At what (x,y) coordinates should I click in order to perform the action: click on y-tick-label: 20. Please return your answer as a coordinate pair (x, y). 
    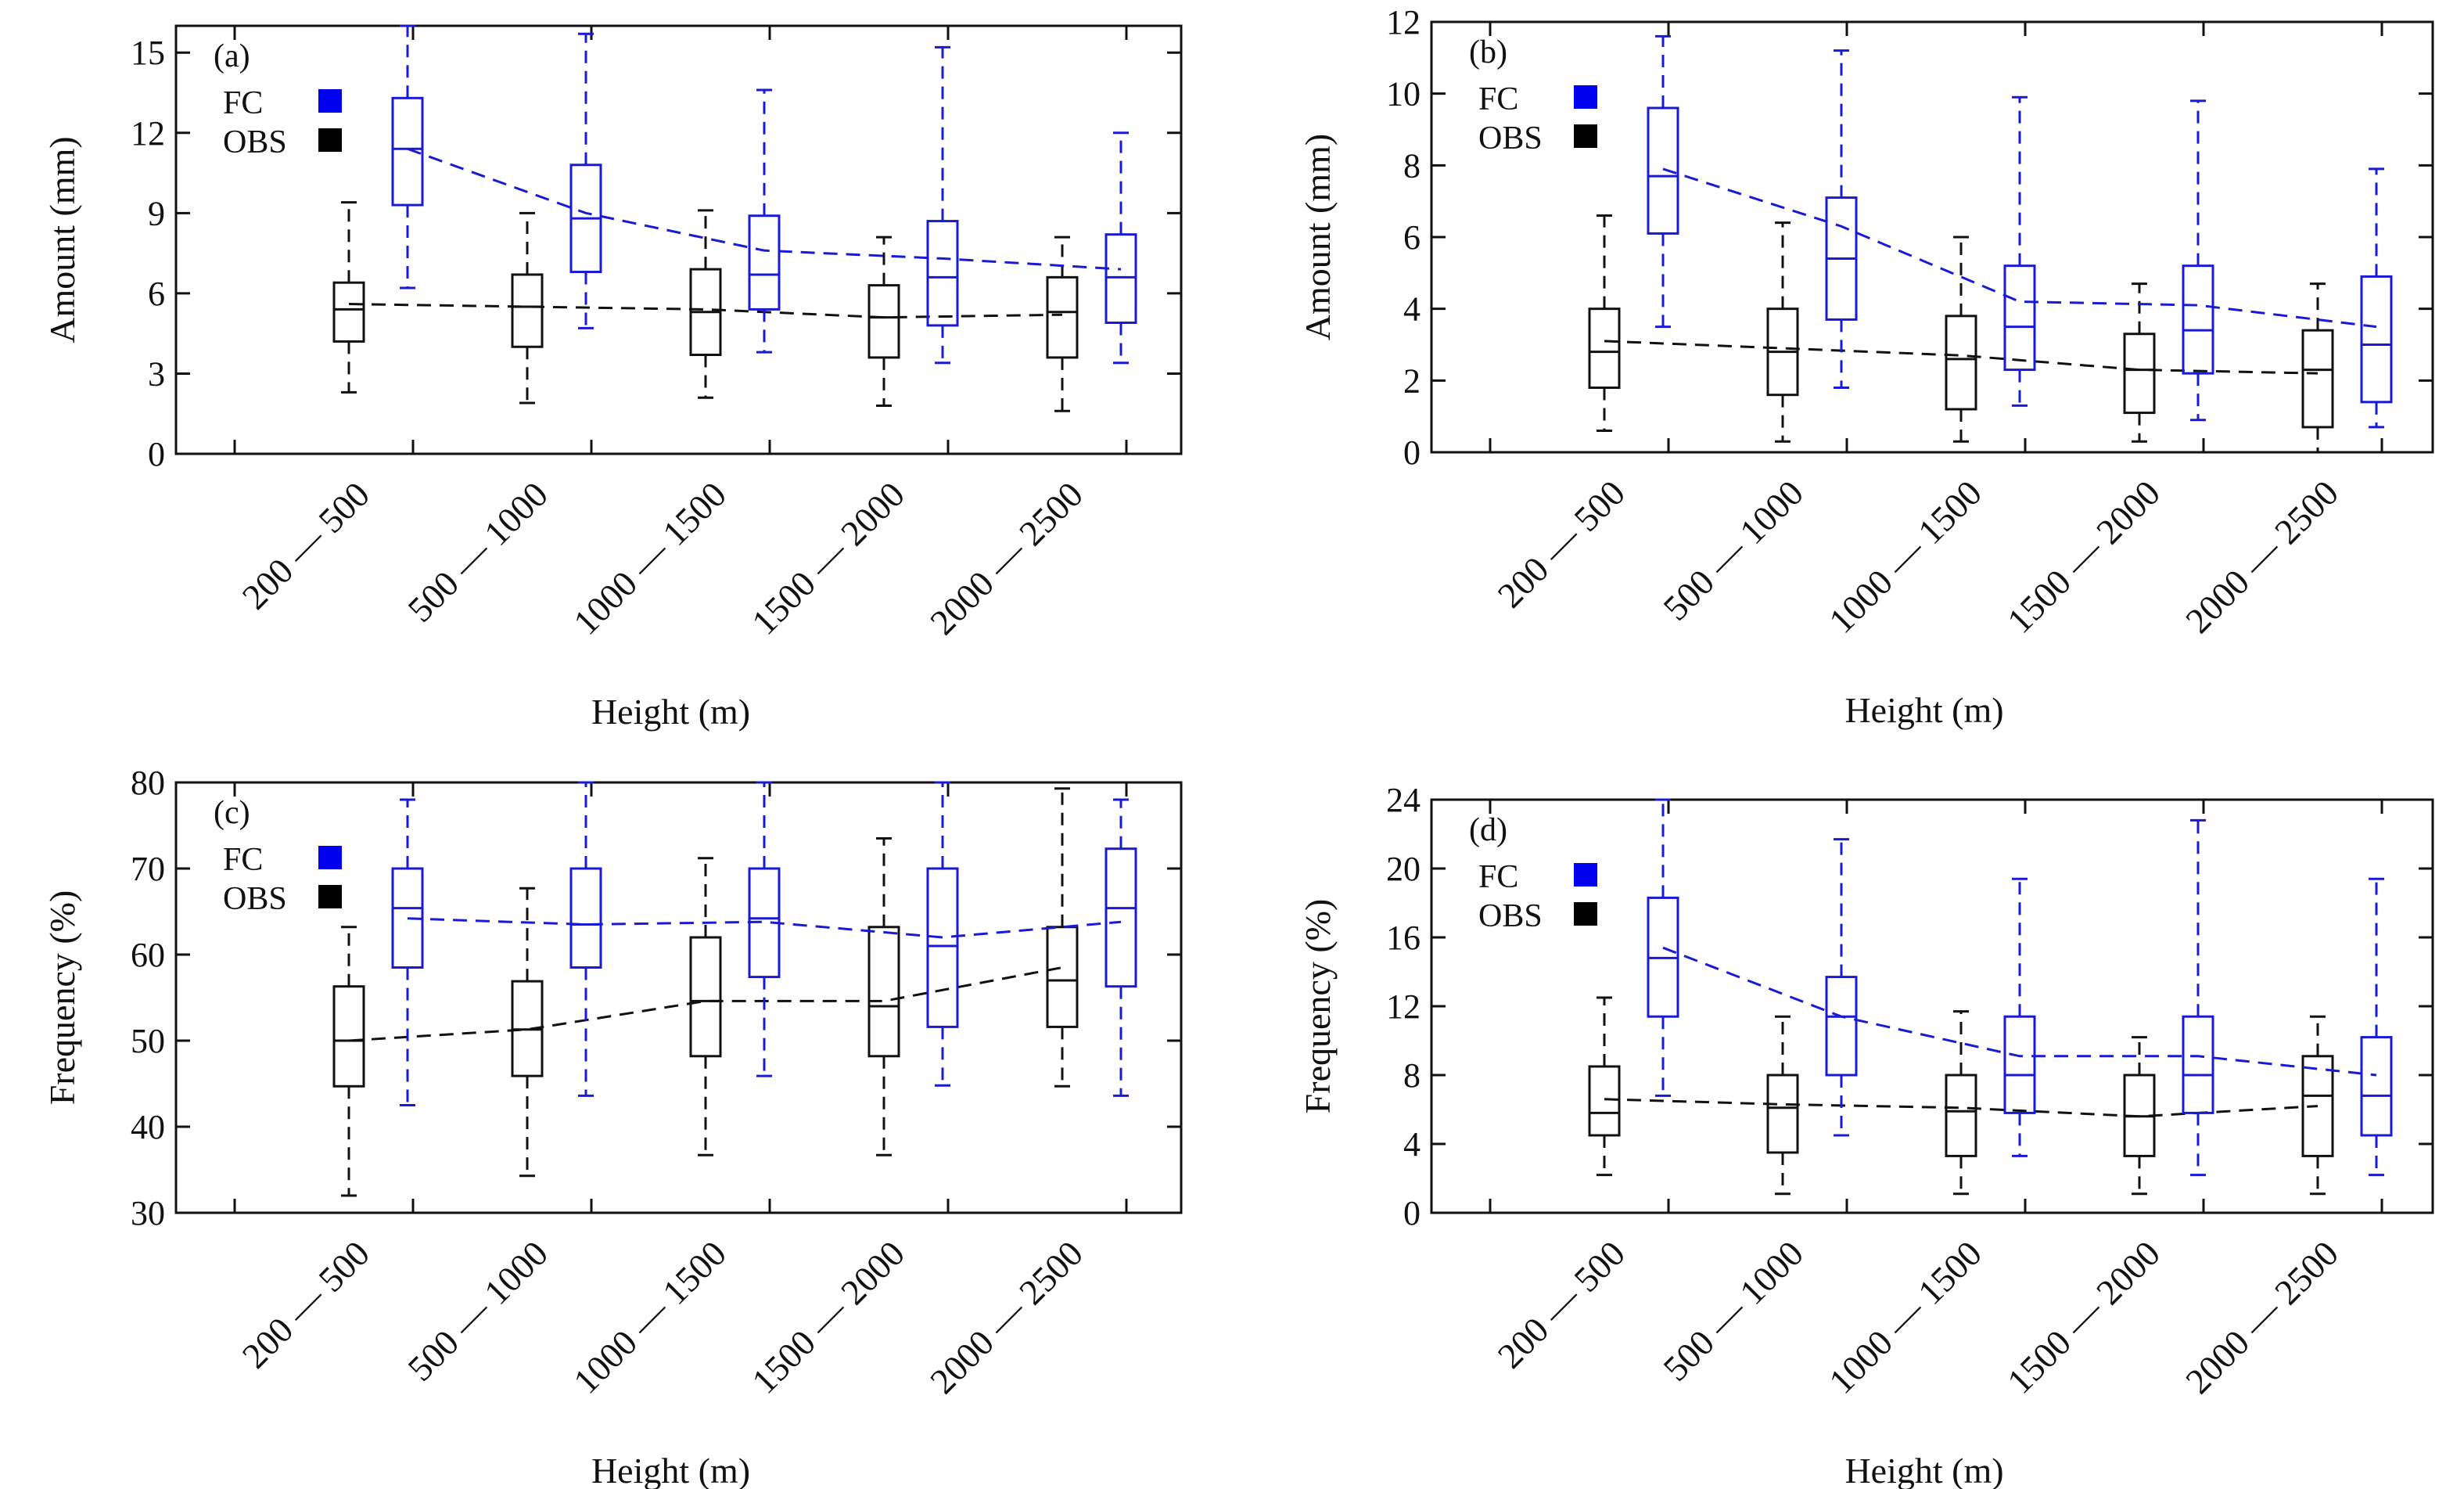
    Looking at the image, I should click on (1403, 869).